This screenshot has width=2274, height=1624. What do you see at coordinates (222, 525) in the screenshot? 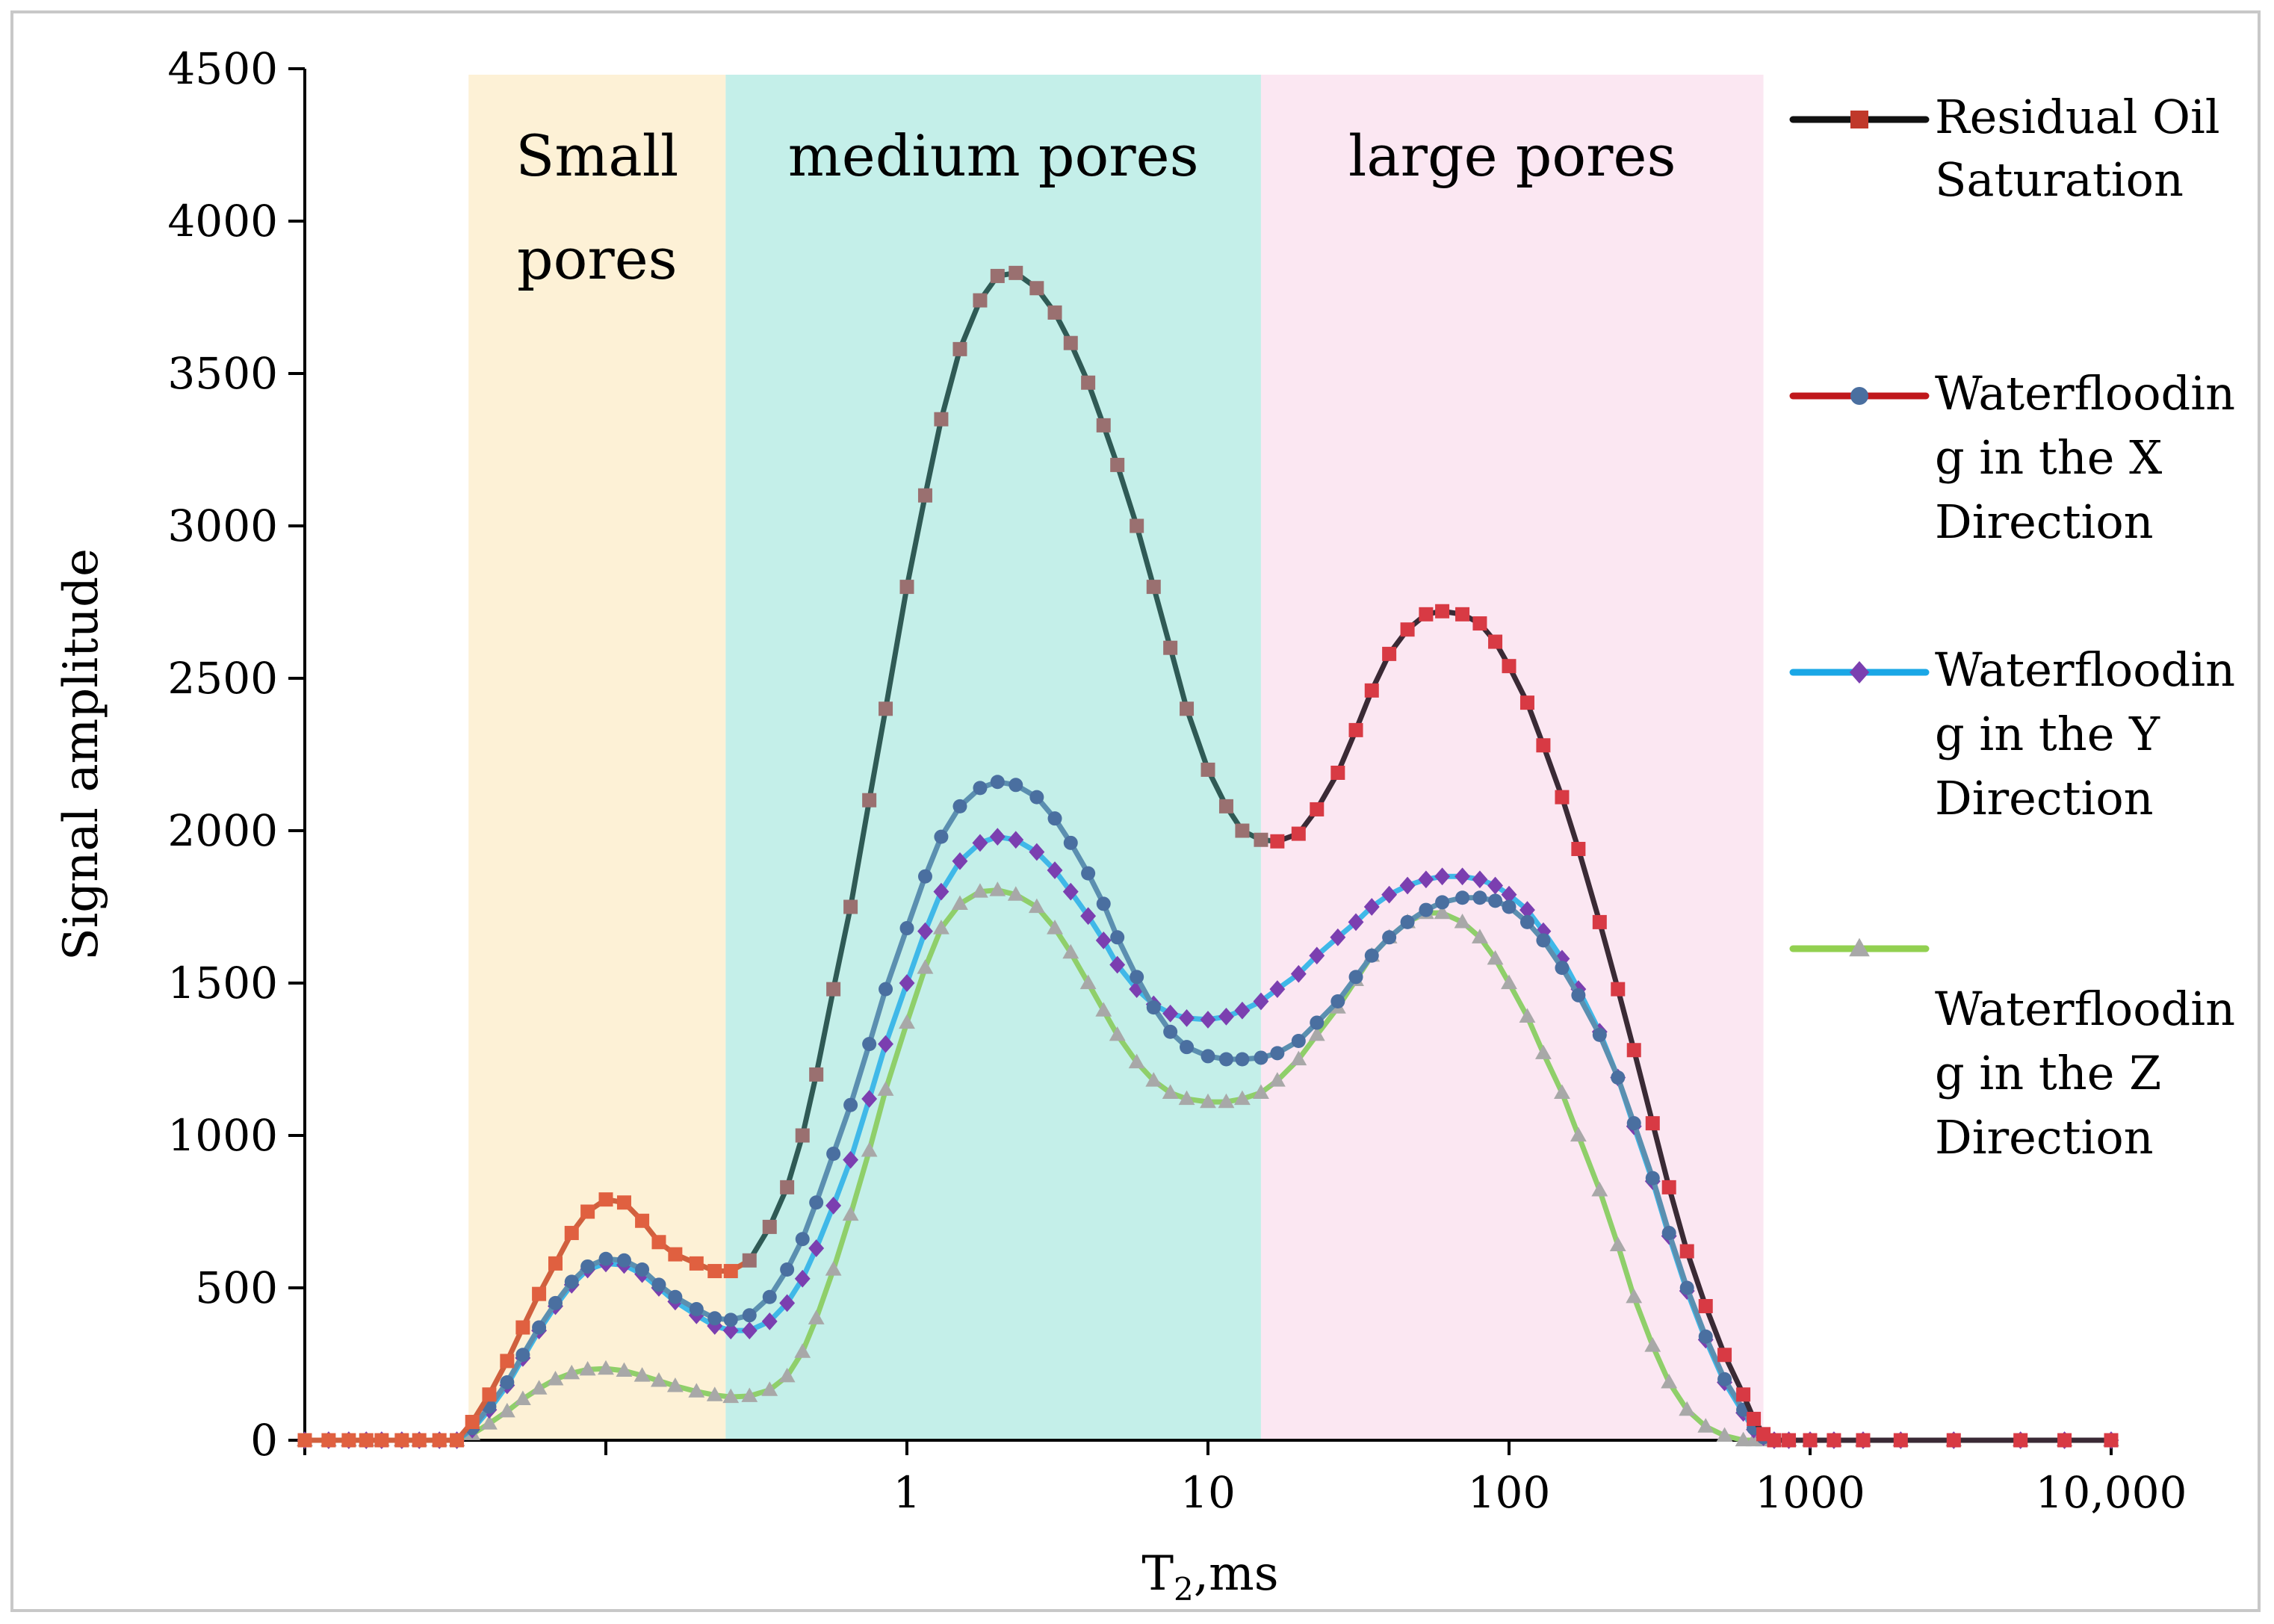
I see `y-tick-label-3000: 3000` at bounding box center [222, 525].